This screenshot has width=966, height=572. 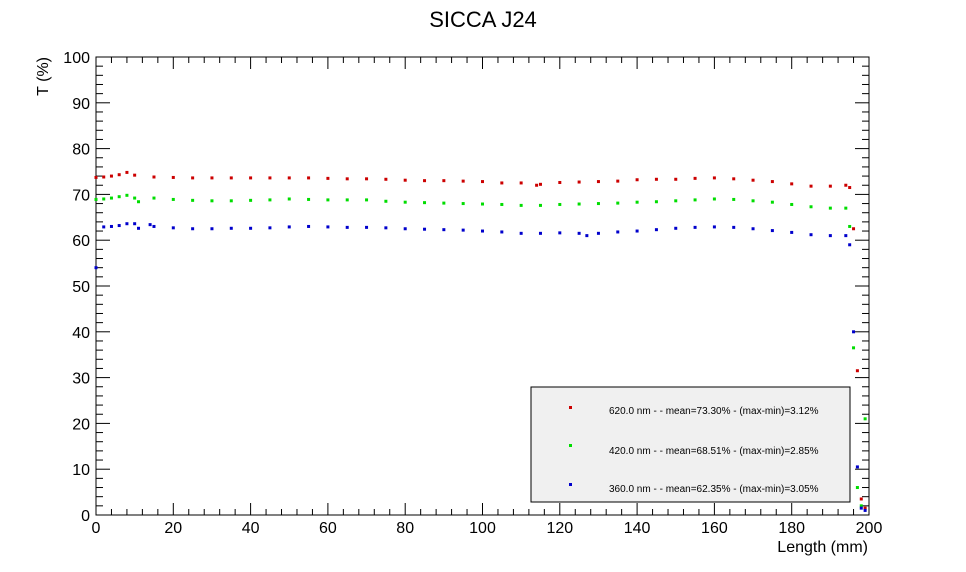 What do you see at coordinates (328, 528) in the screenshot?
I see `x-tick-label: 60` at bounding box center [328, 528].